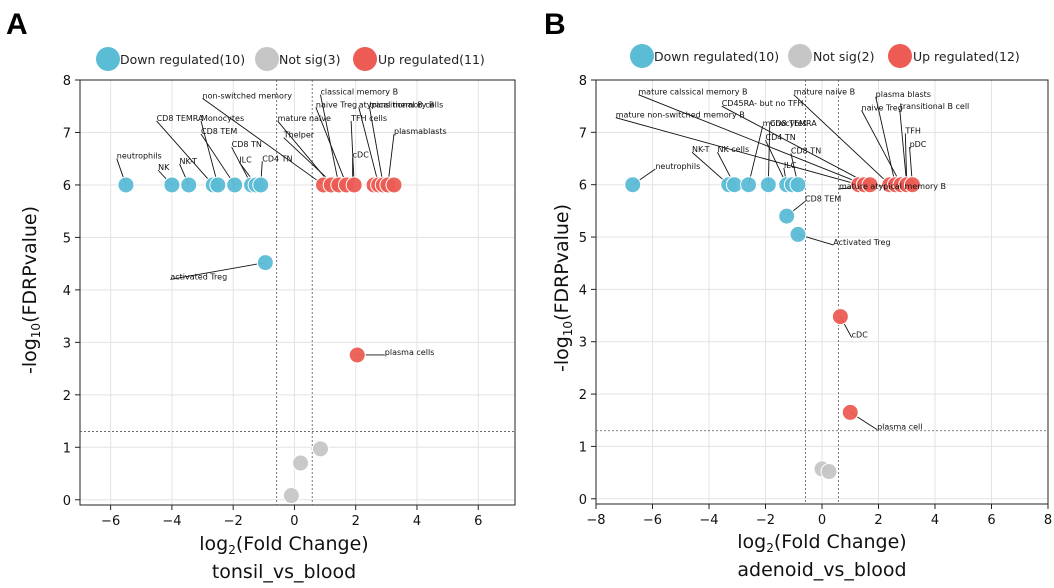  What do you see at coordinates (283, 545) in the screenshot?
I see `panel-a-xlabel: log2(Fold Change)` at bounding box center [283, 545].